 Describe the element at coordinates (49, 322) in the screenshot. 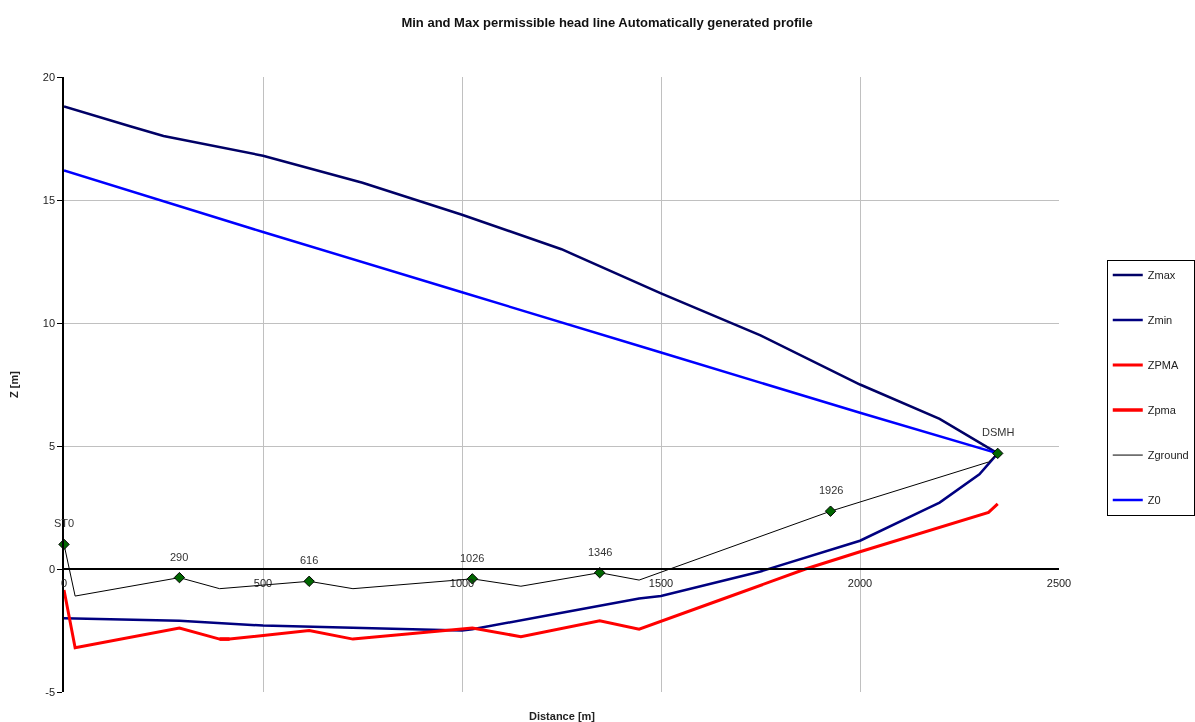

I see `y-tick-label: 10` at that location.